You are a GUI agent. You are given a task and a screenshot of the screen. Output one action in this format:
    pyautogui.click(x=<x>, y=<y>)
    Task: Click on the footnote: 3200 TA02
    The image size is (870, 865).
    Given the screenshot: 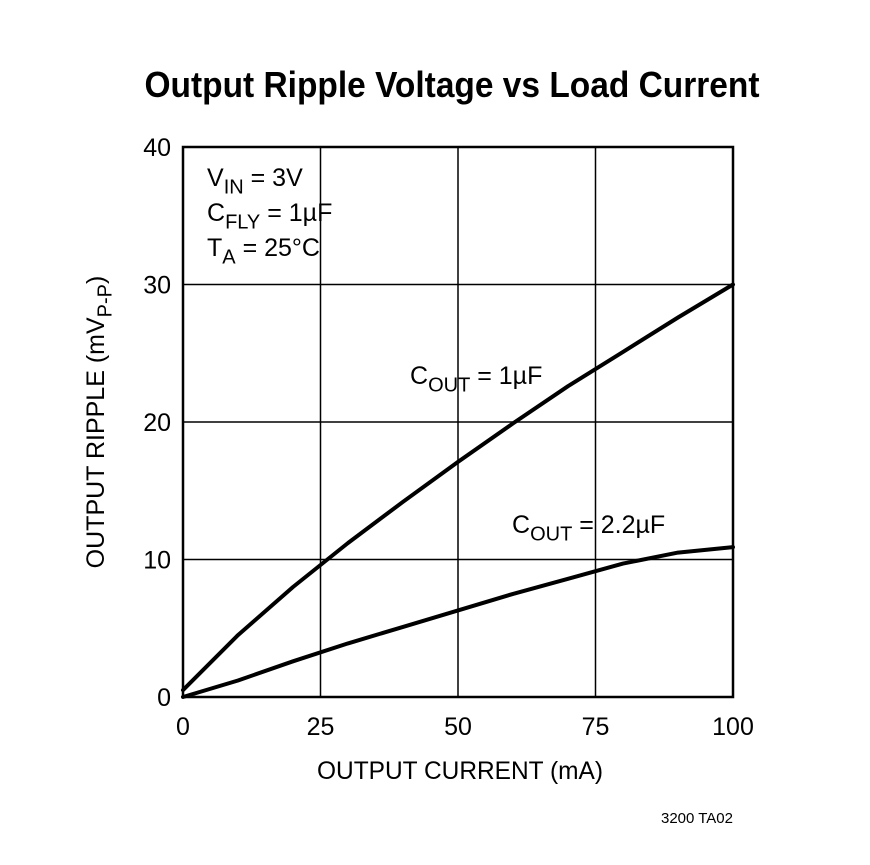 What is the action you would take?
    pyautogui.click(x=697, y=818)
    